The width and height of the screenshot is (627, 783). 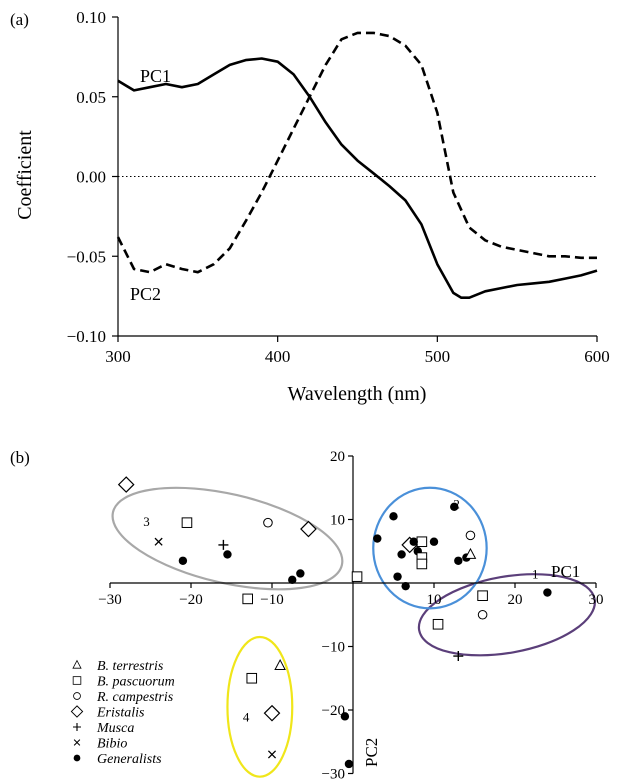 What do you see at coordinates (86, 256) in the screenshot?
I see `panel-a-y-tick-label: −0.05` at bounding box center [86, 256].